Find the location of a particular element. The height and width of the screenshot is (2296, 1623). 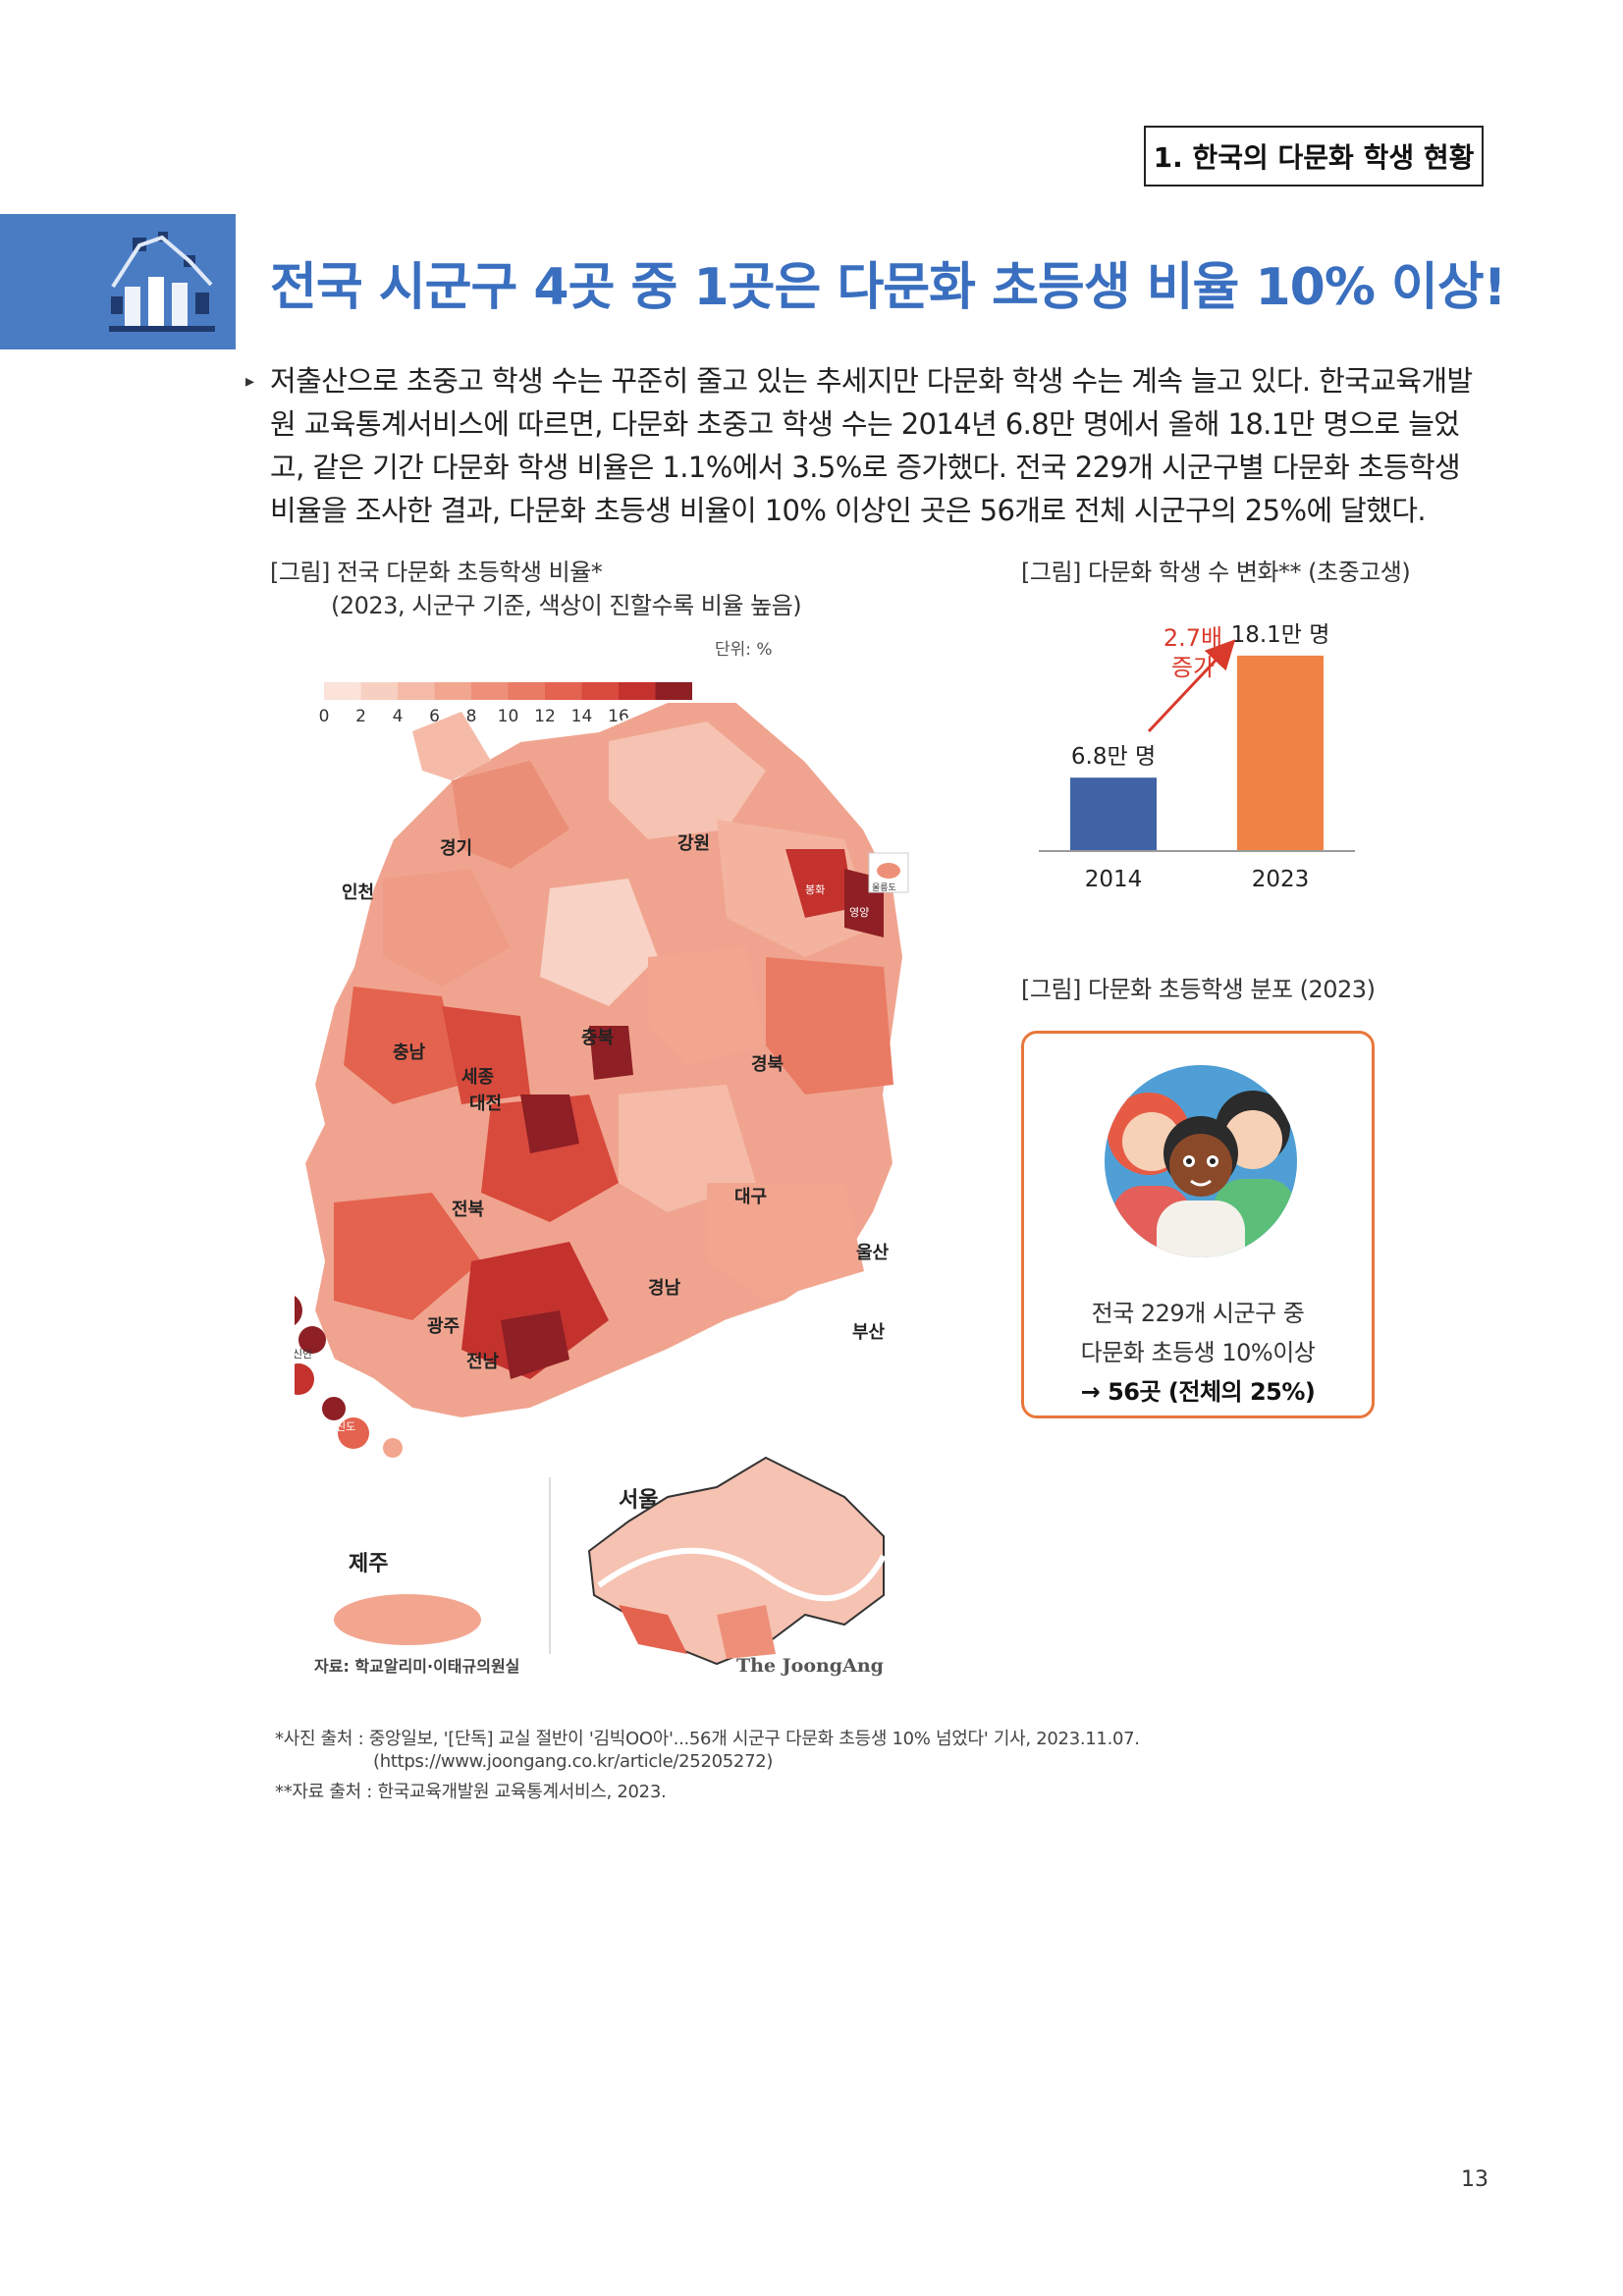

map-unit-label: 단위: % is located at coordinates (744, 650).